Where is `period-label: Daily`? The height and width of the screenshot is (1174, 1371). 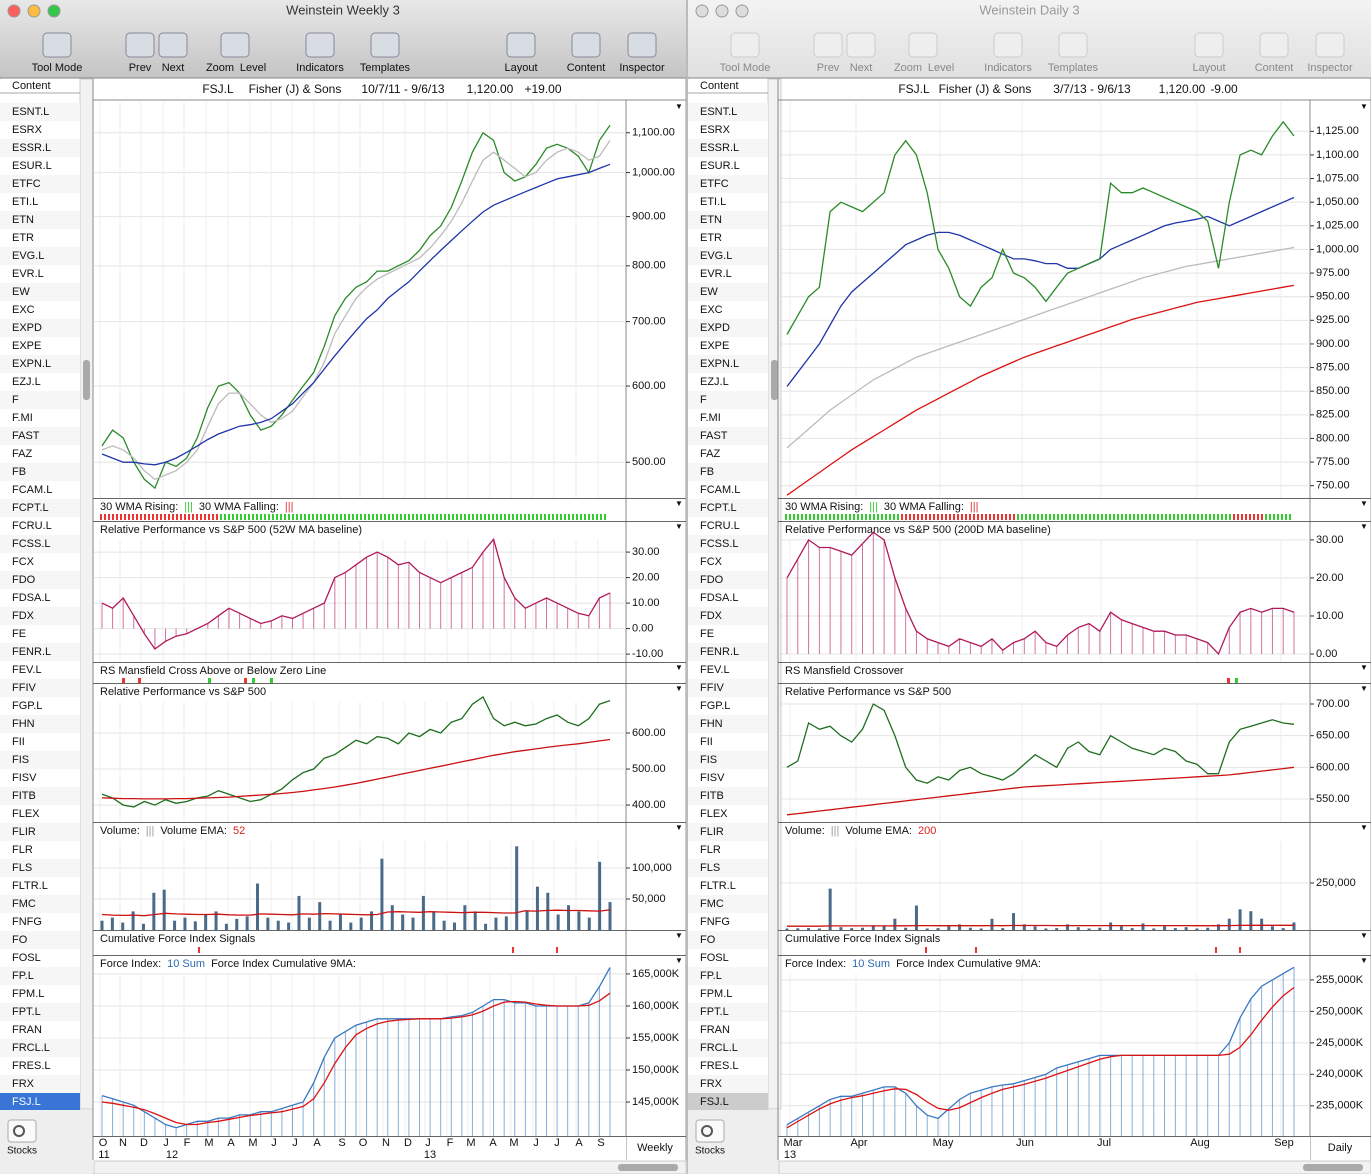
period-label: Daily is located at coordinates (1340, 1148).